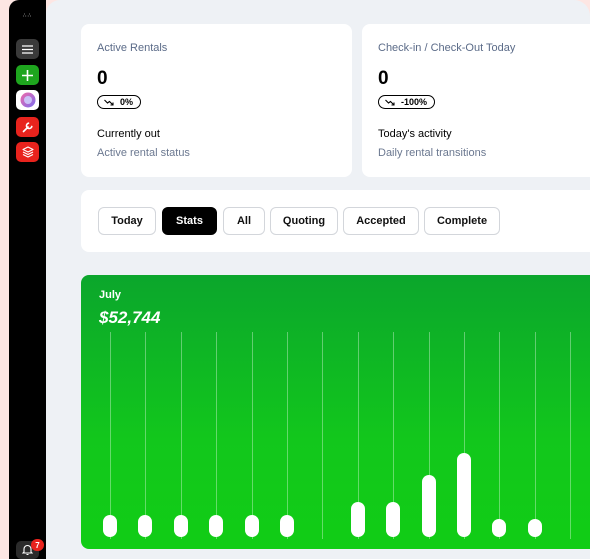  I want to click on add-button, so click(27, 75).